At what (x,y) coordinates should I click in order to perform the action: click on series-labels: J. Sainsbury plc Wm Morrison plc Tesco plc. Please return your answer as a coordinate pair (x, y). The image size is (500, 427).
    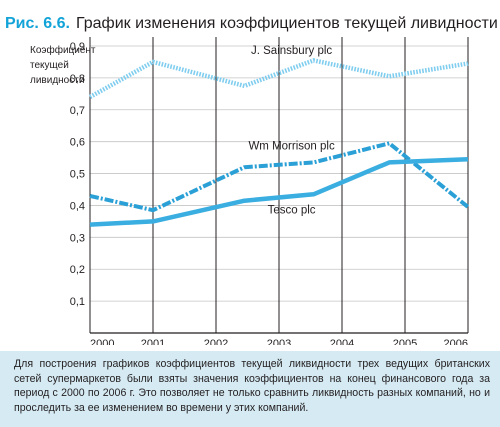
    Looking at the image, I should click on (291, 130).